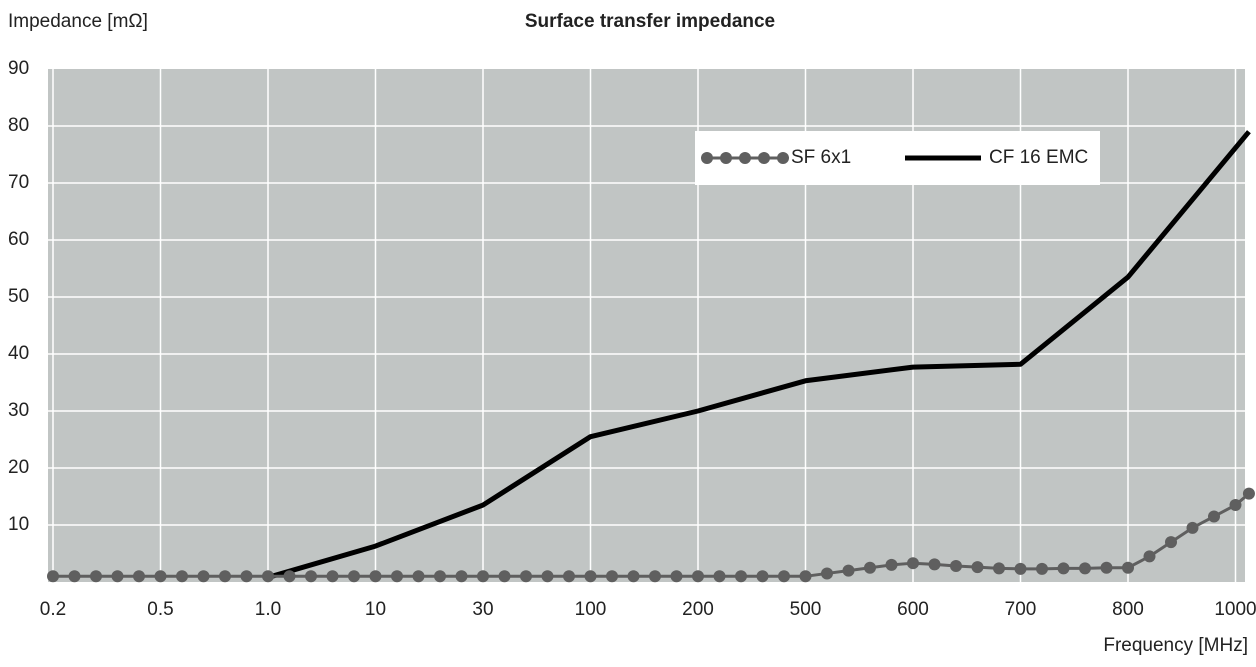 This screenshot has height=667, width=1256. Describe the element at coordinates (913, 609) in the screenshot. I see `x-tick-label: 600` at that location.